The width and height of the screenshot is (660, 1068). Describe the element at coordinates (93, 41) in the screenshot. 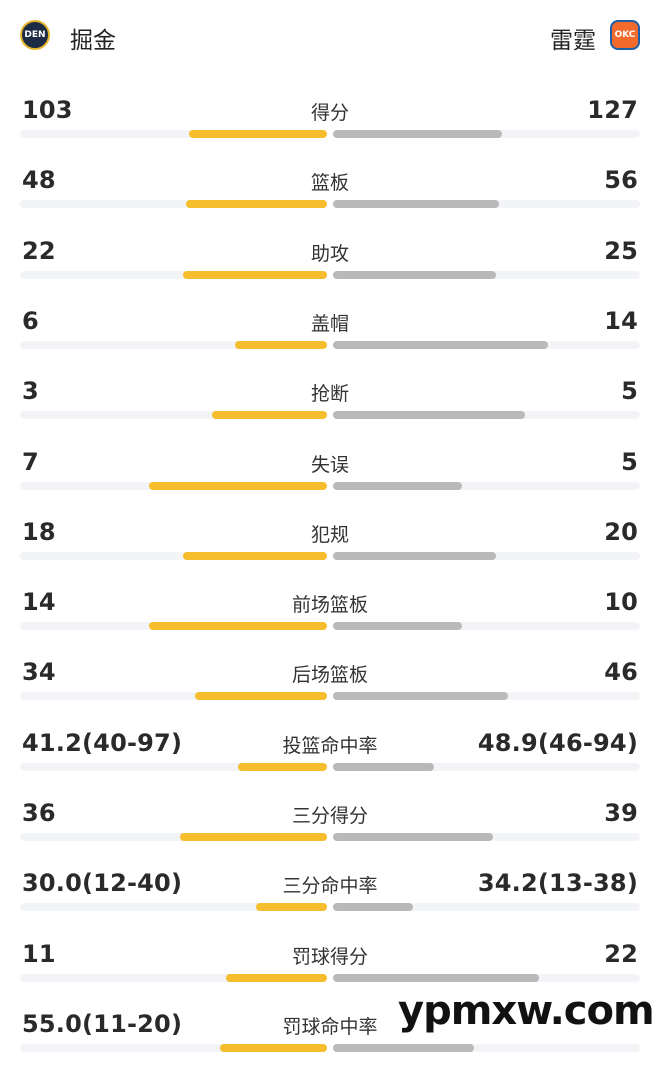

I see `home-team-name: 掘金` at that location.